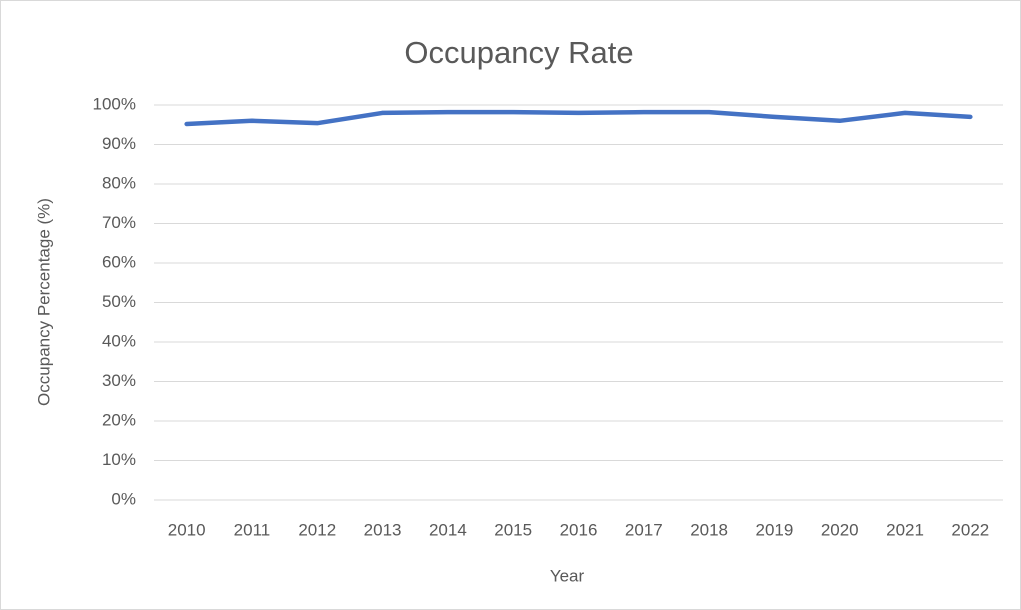 This screenshot has height=610, width=1021. I want to click on y-tick-label: 60%, so click(119, 261).